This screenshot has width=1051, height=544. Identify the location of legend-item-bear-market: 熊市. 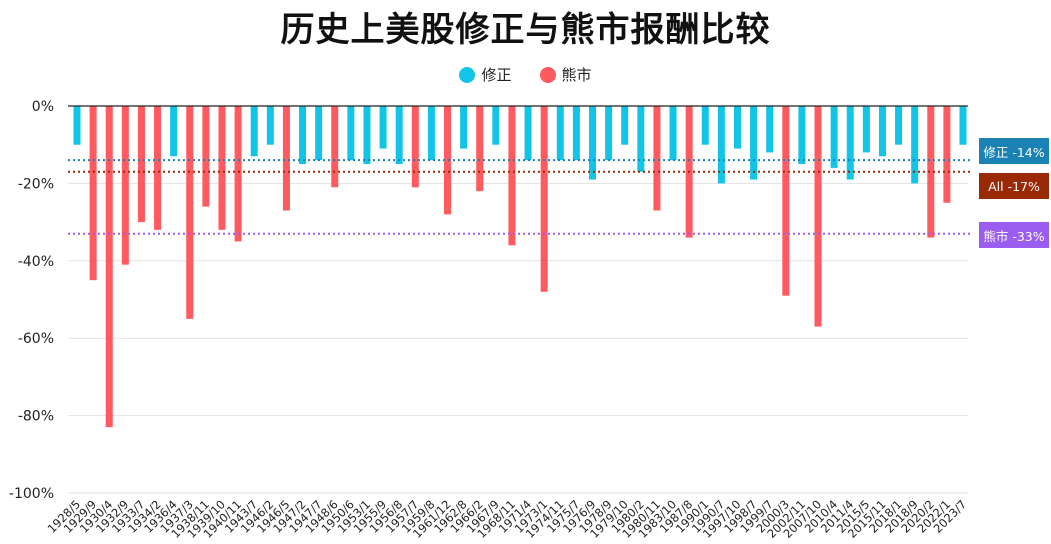
(565, 74).